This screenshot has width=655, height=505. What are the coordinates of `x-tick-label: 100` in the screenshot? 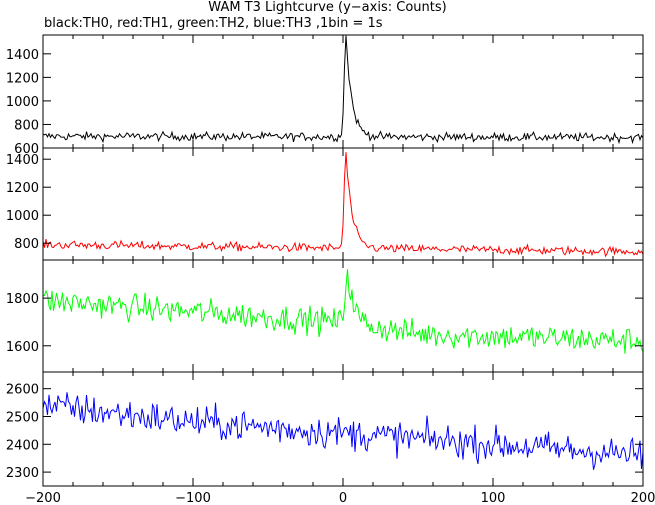 It's located at (493, 498).